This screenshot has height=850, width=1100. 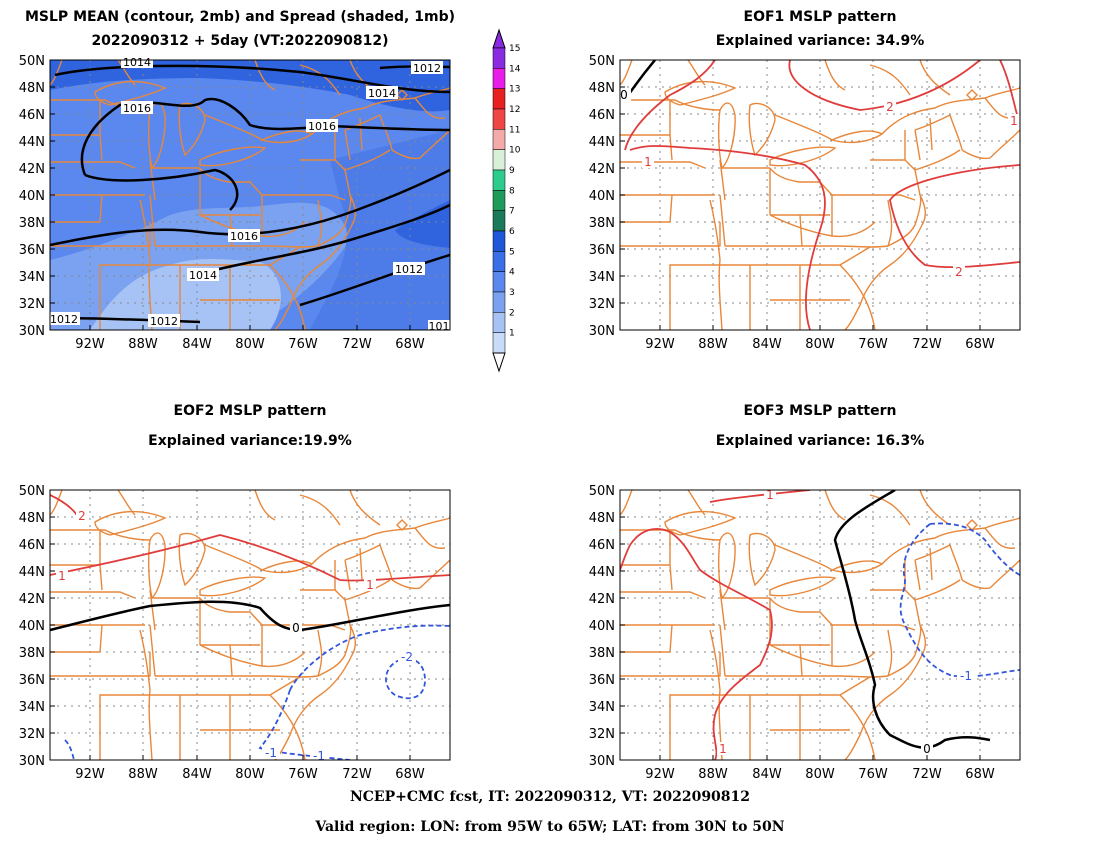 What do you see at coordinates (32, 626) in the screenshot?
I see `lat-label: 40N` at bounding box center [32, 626].